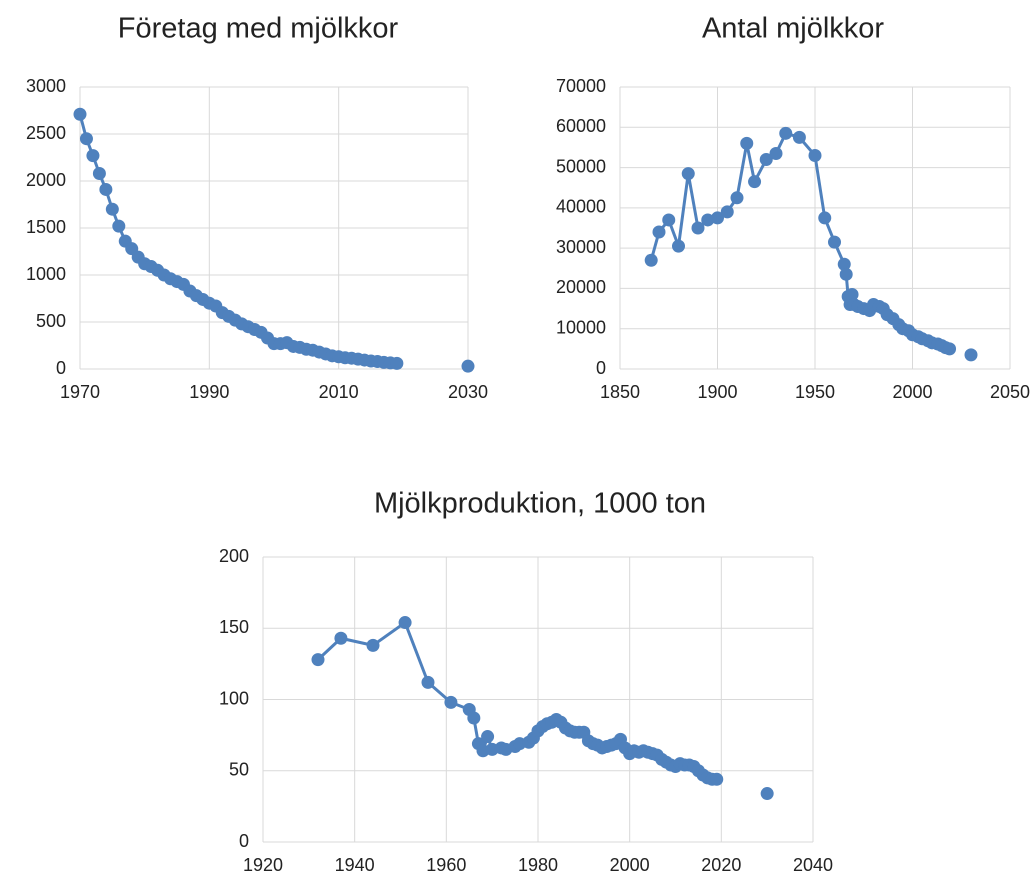  What do you see at coordinates (538, 865) in the screenshot?
I see `x-tick-label: 1980` at bounding box center [538, 865].